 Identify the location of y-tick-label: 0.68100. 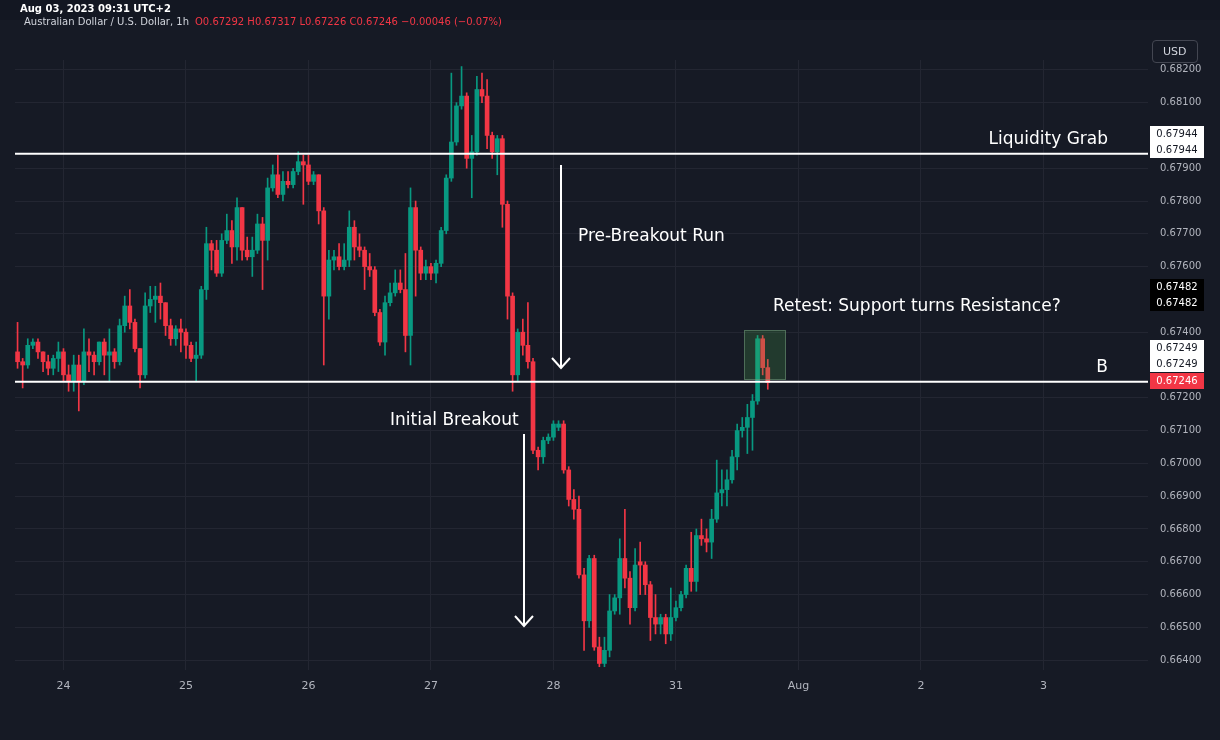
(1181, 102).